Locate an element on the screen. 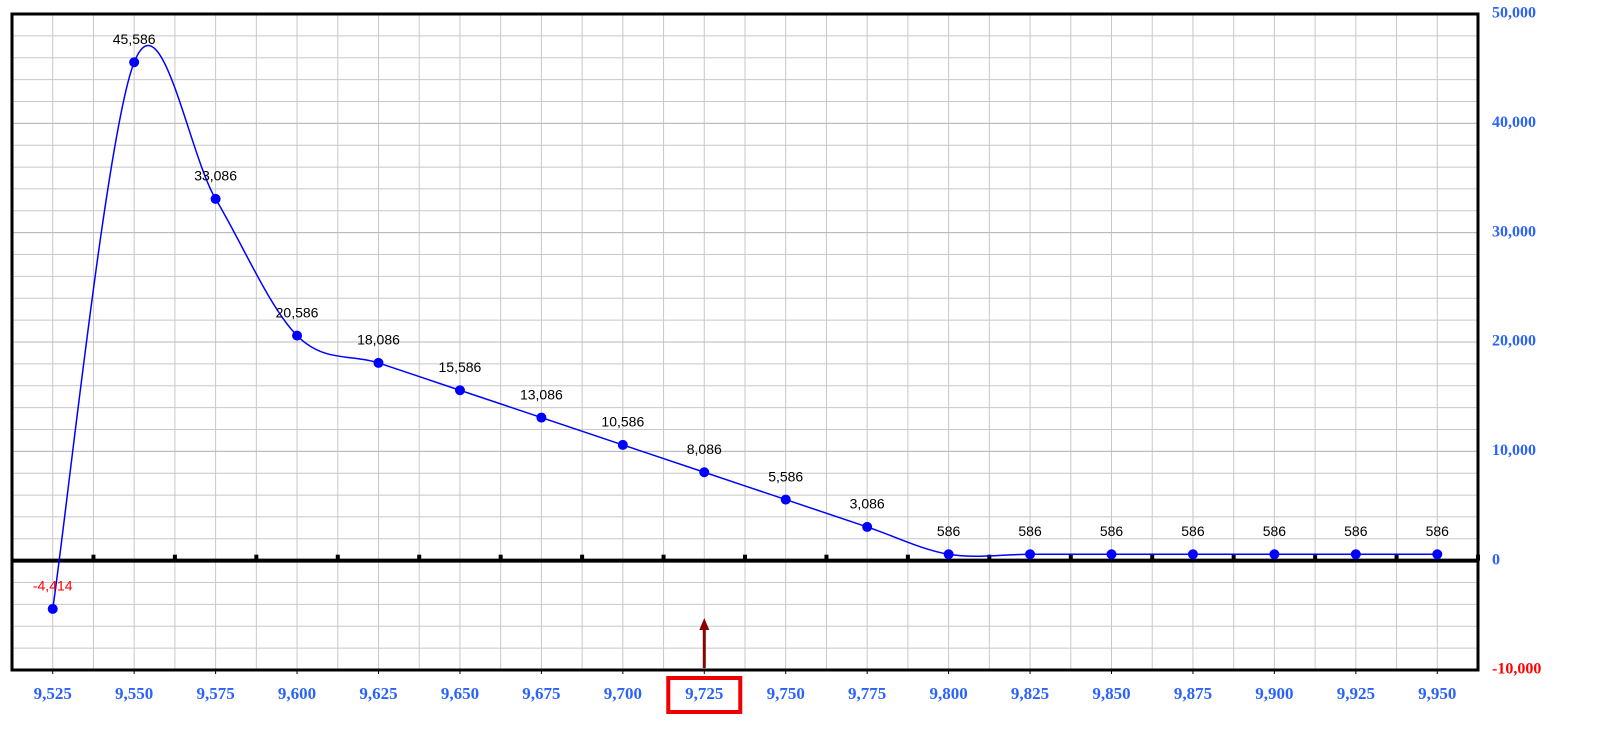 This screenshot has height=739, width=1600. highlight-box is located at coordinates (704, 695).